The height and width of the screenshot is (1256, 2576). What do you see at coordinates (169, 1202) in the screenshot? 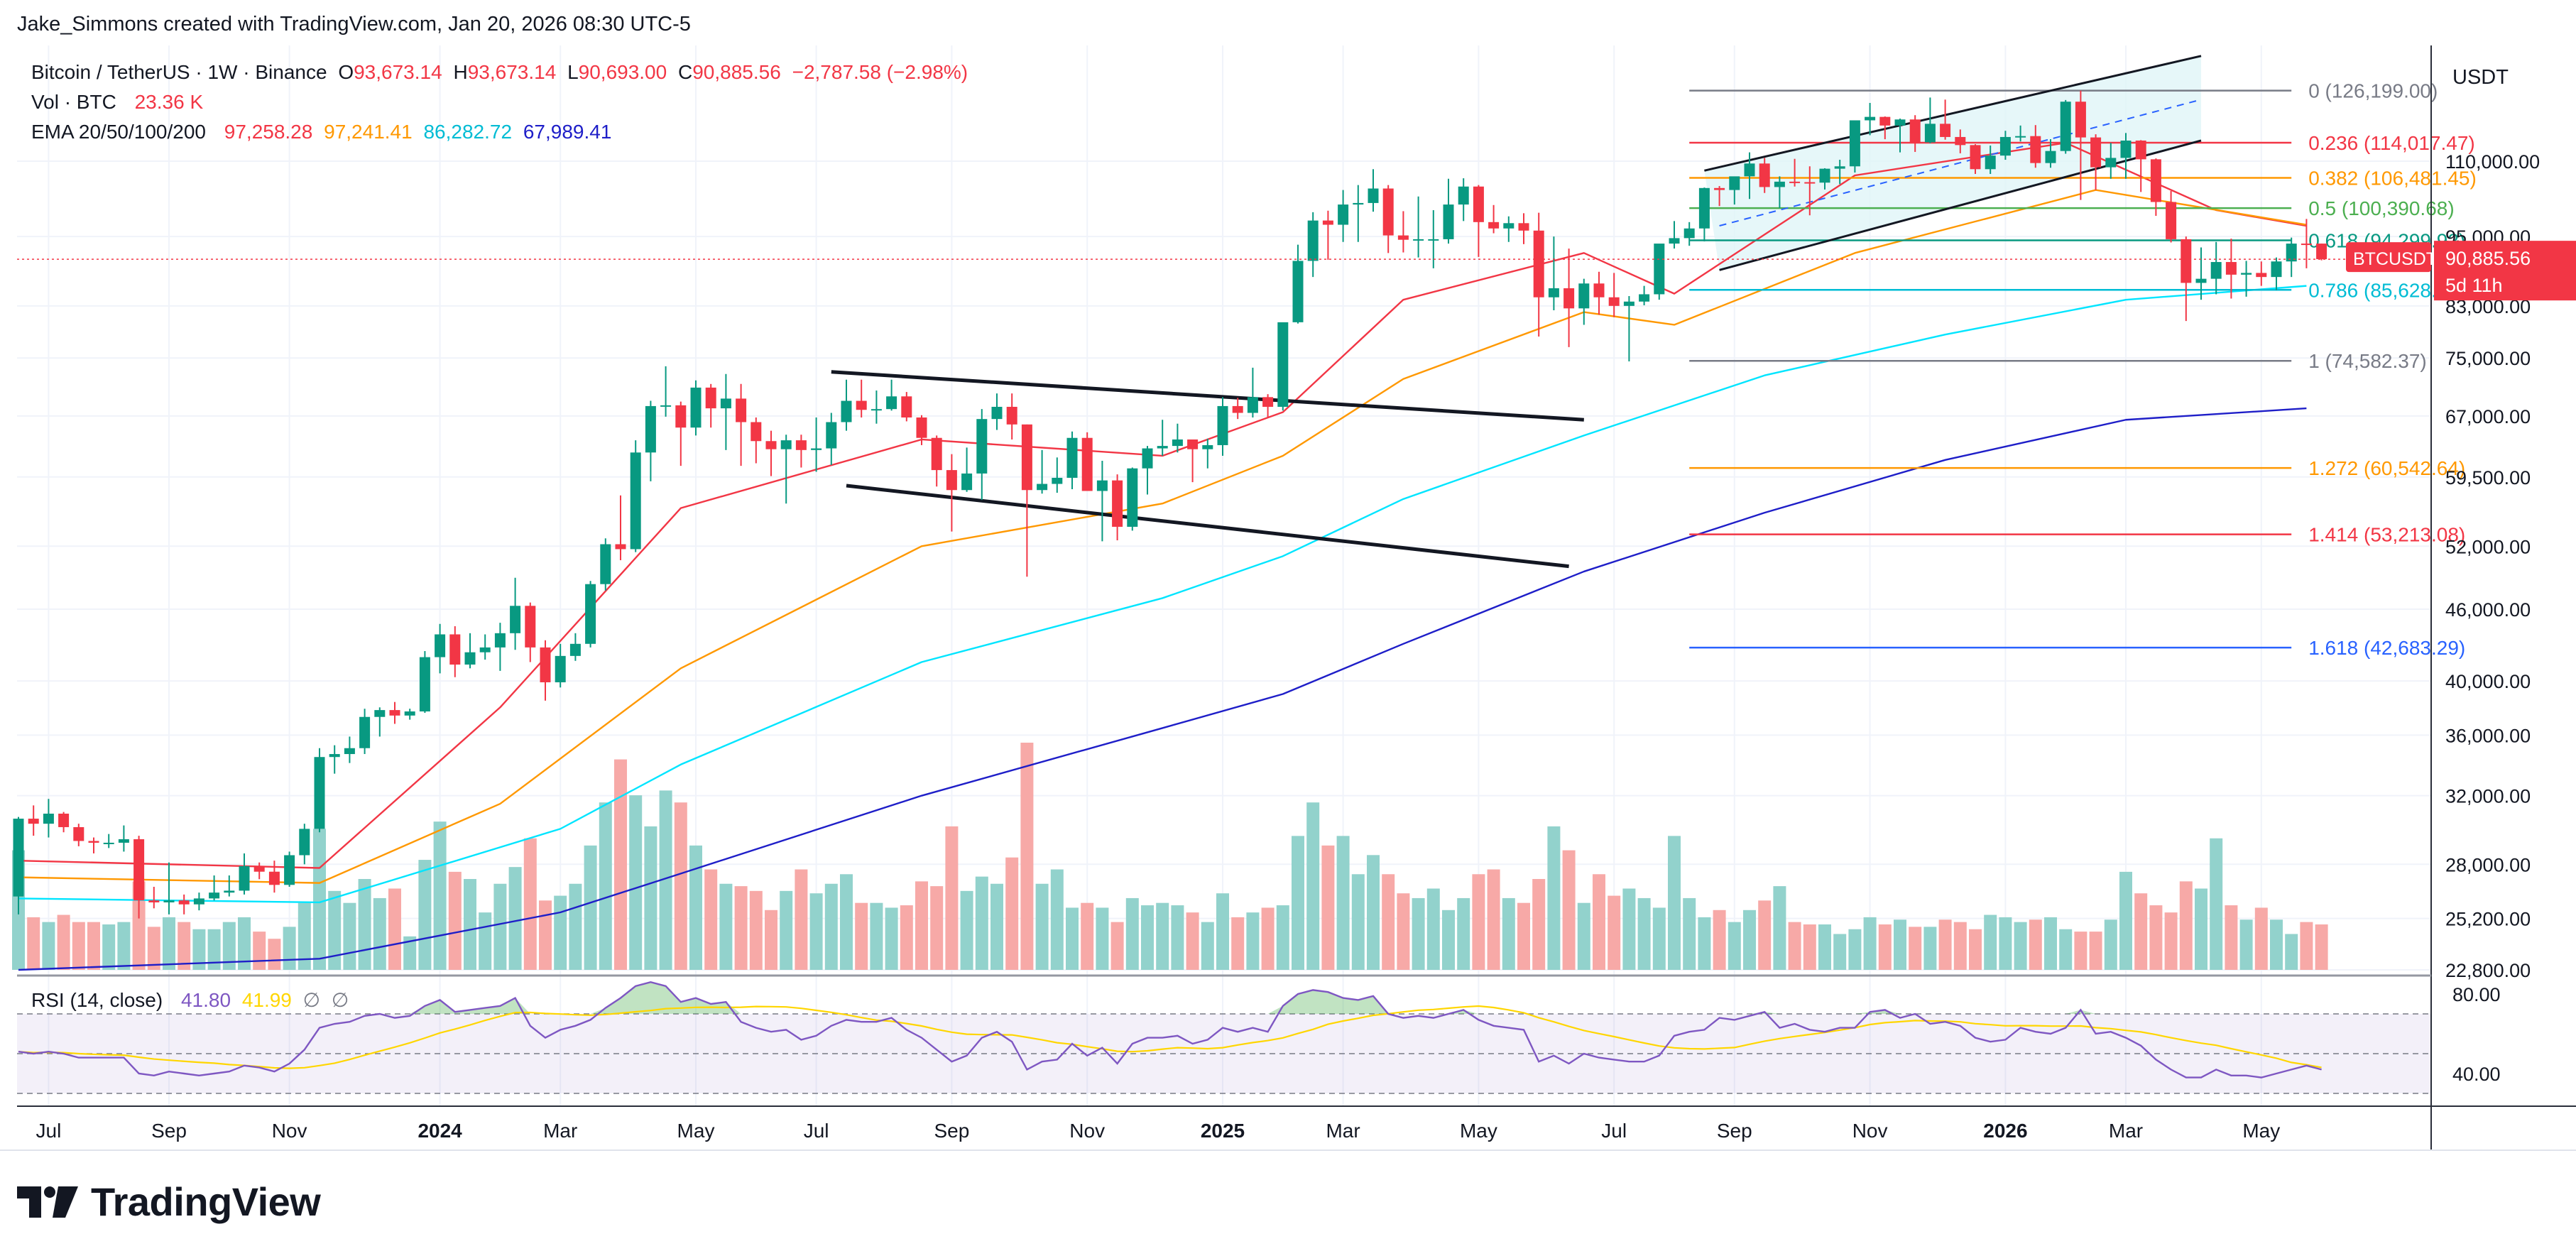
I see `tradingview-logo: TradingView` at bounding box center [169, 1202].